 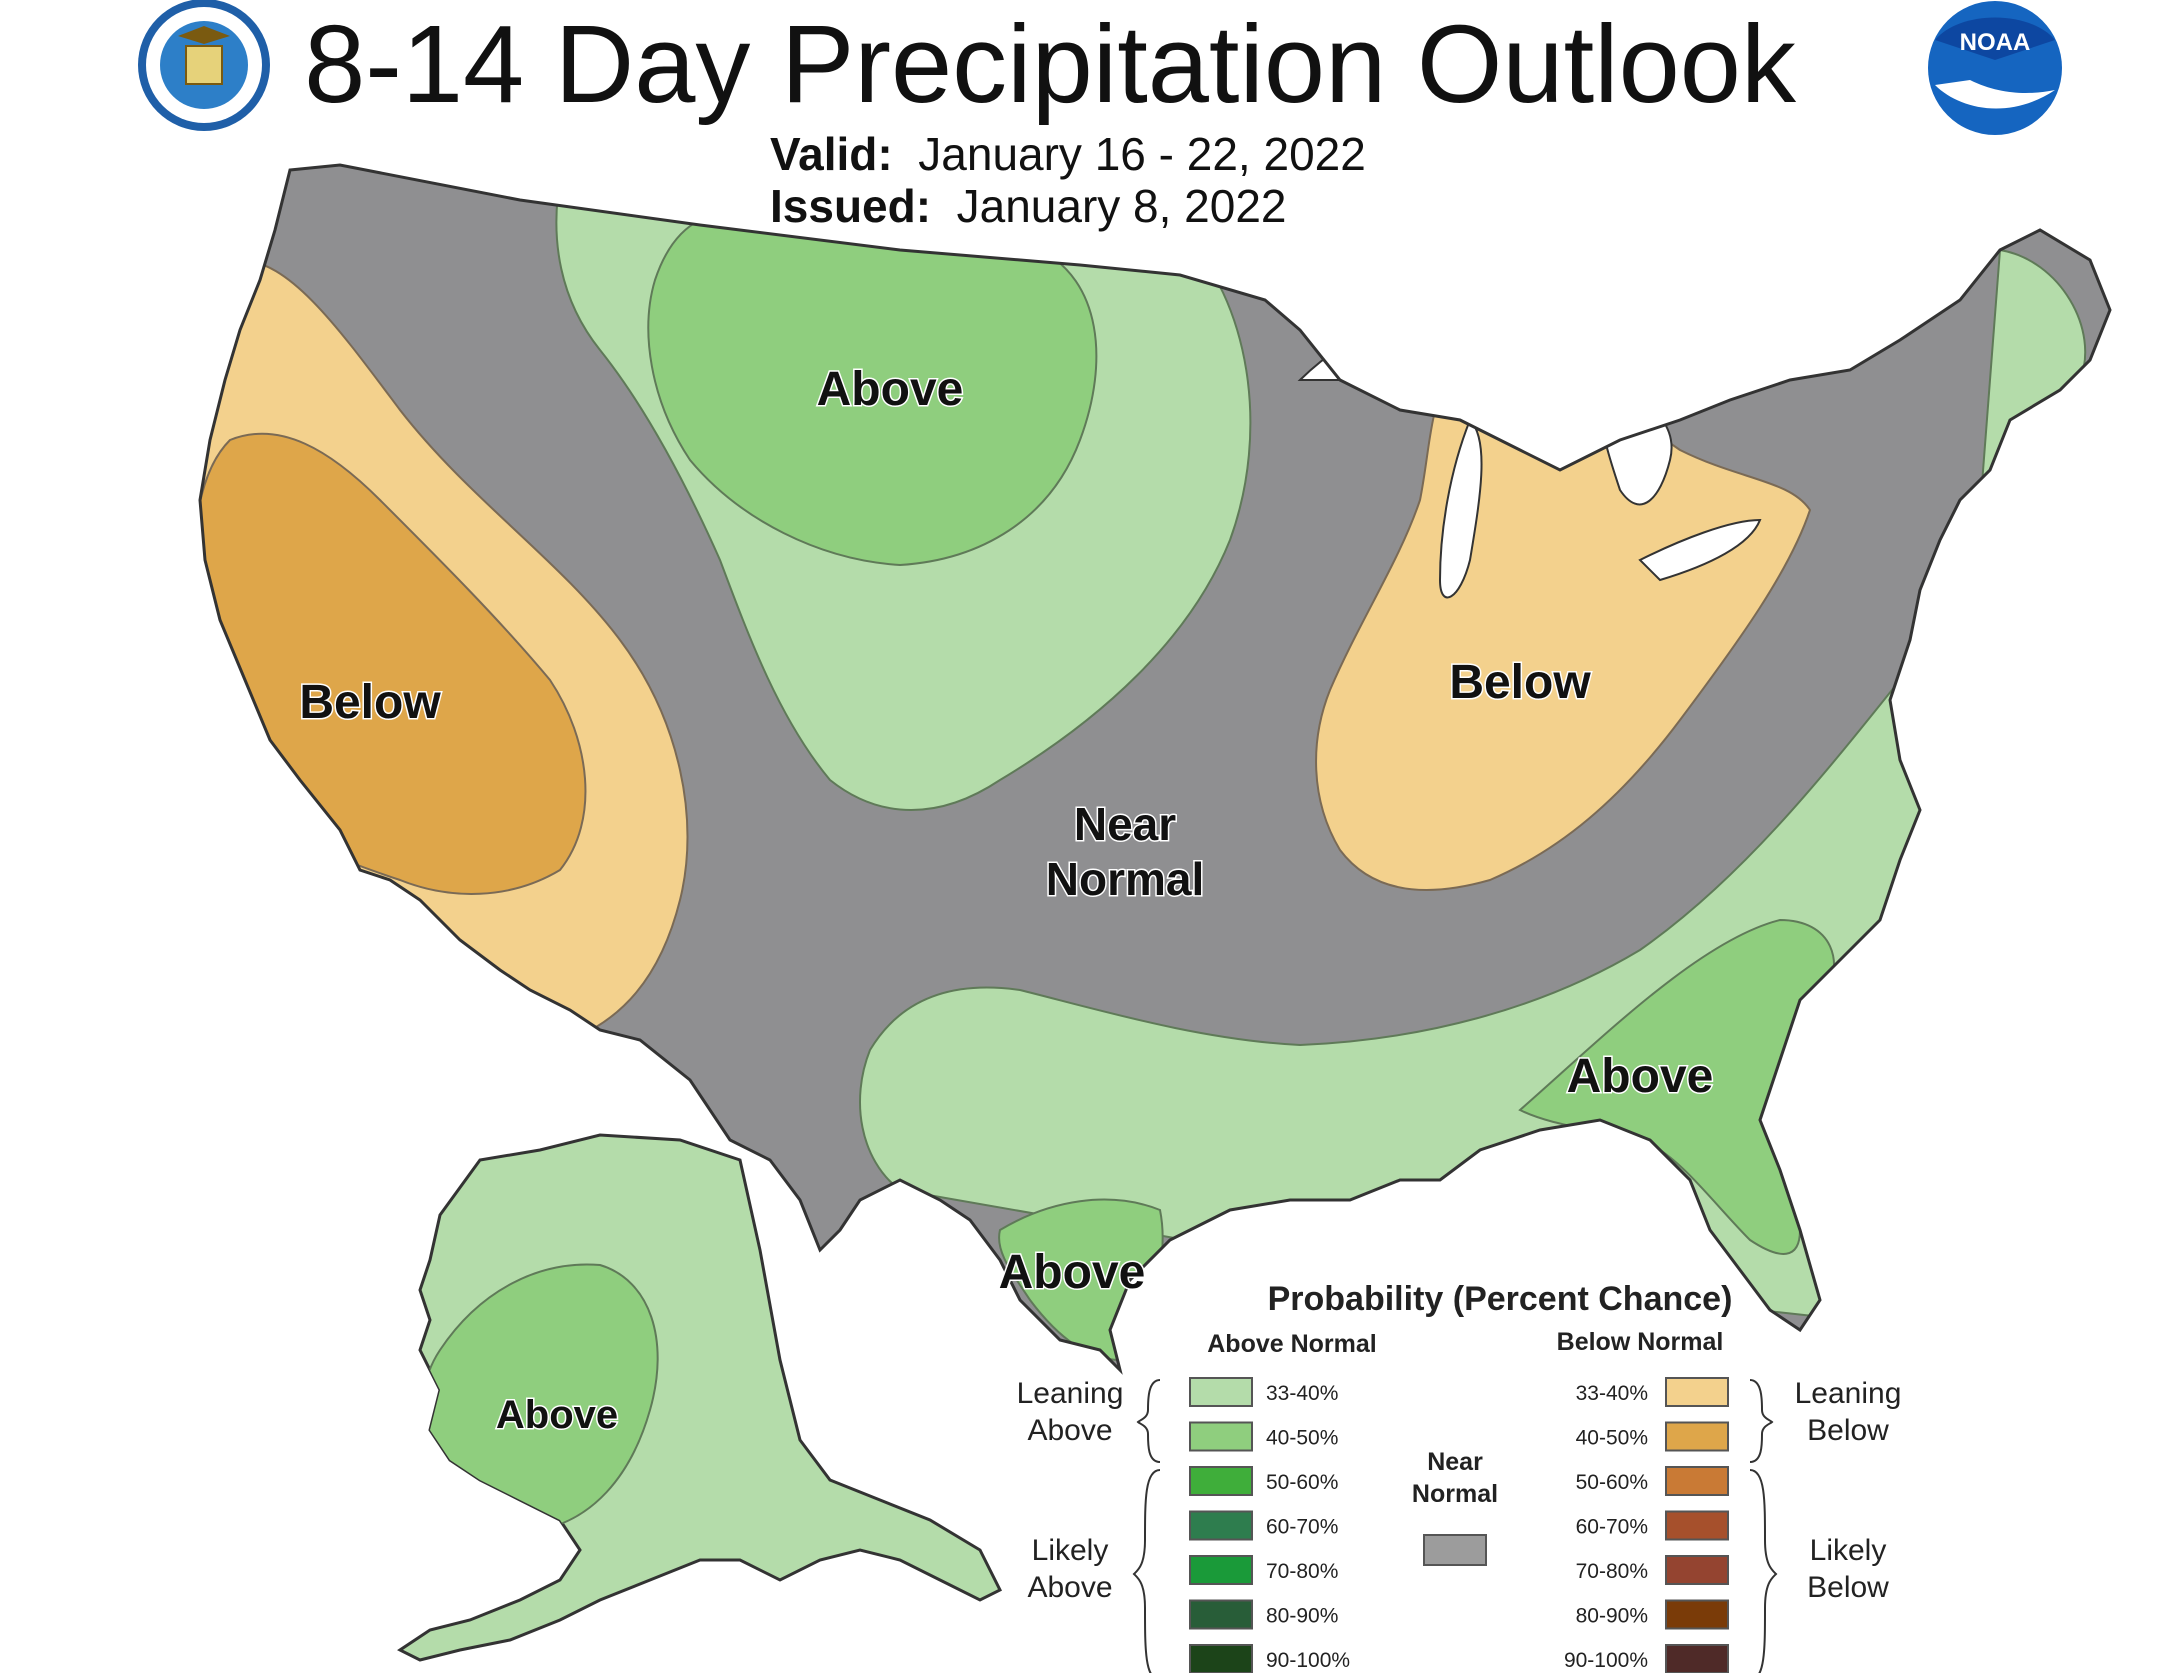 I want to click on noaa-logo-icon: NOAA, so click(x=1995, y=68).